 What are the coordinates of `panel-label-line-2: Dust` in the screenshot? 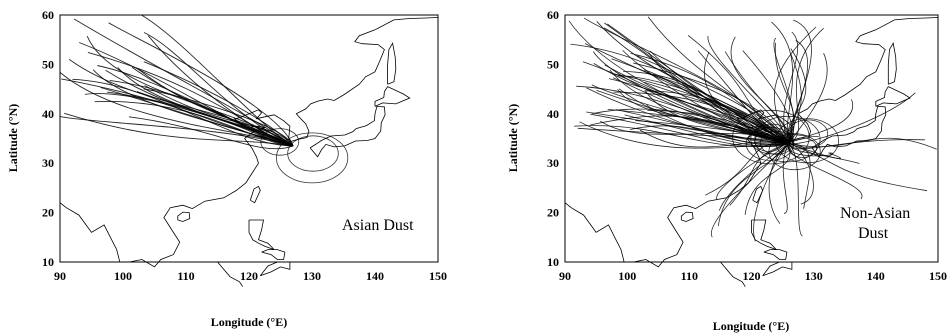 It's located at (873, 233).